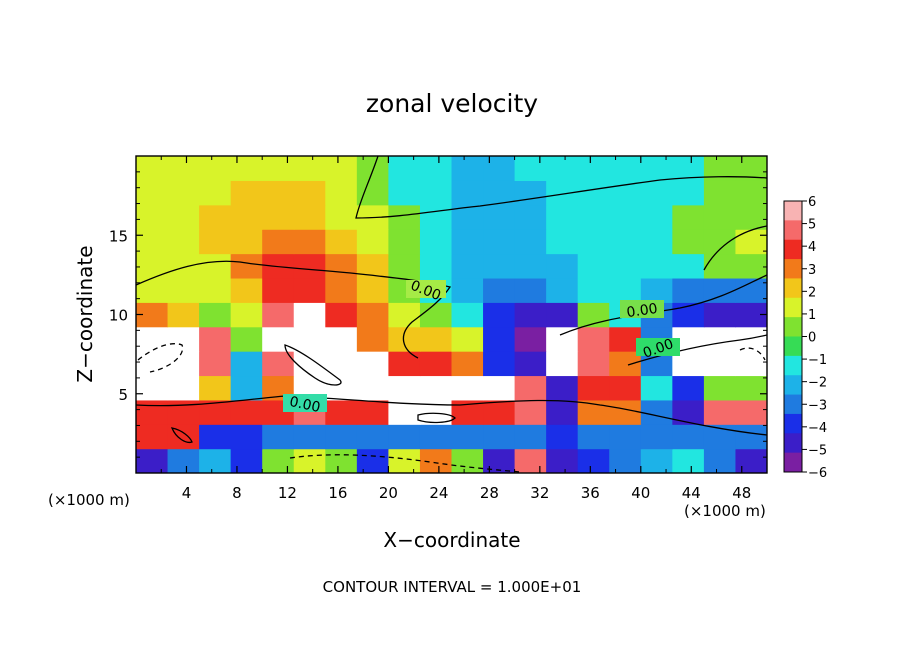 The width and height of the screenshot is (904, 654). I want to click on colorbar-tick-label: 1, so click(812, 315).